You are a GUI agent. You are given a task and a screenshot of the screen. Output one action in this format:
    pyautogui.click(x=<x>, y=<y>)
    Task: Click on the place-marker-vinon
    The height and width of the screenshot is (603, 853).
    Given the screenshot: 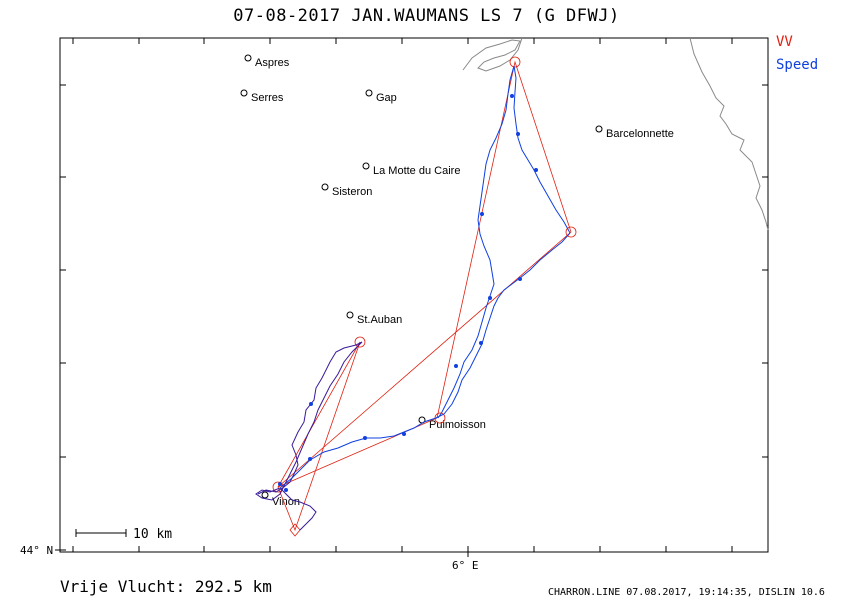 What is the action you would take?
    pyautogui.click(x=265, y=495)
    